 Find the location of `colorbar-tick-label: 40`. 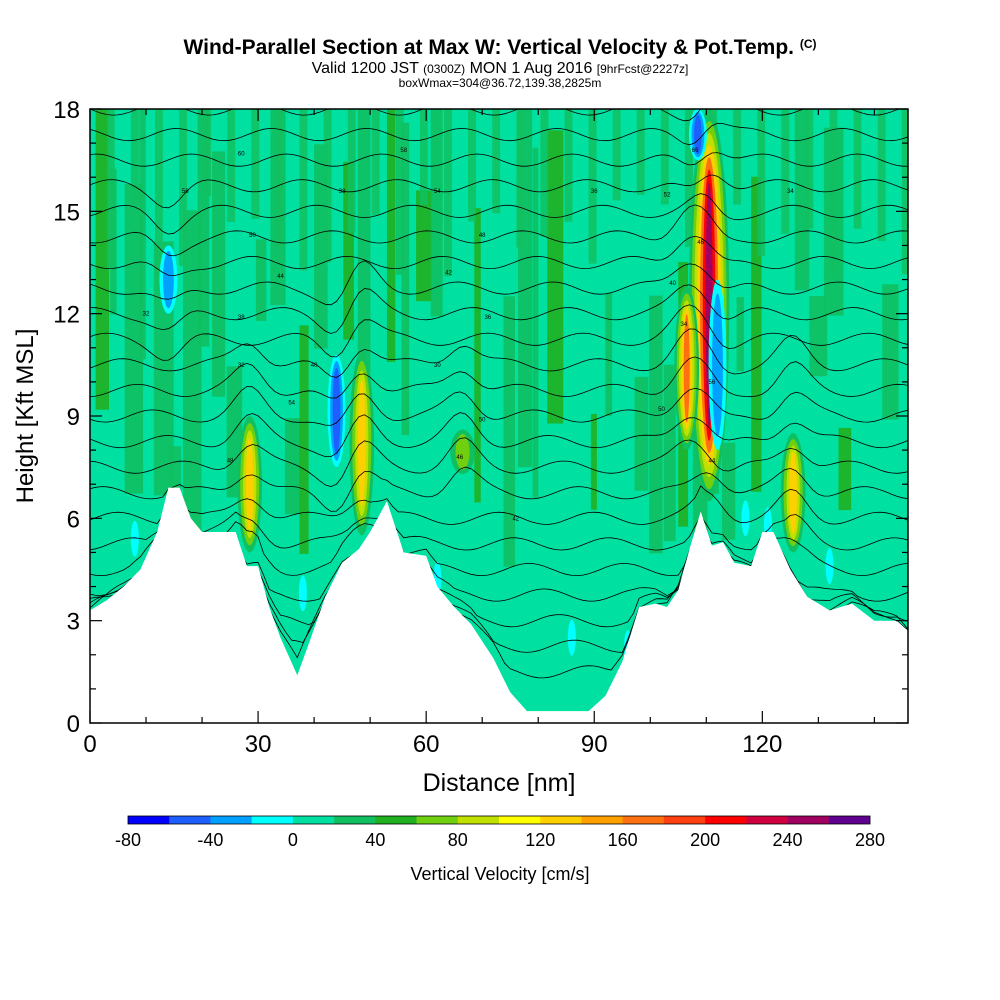

colorbar-tick-label: 40 is located at coordinates (375, 840).